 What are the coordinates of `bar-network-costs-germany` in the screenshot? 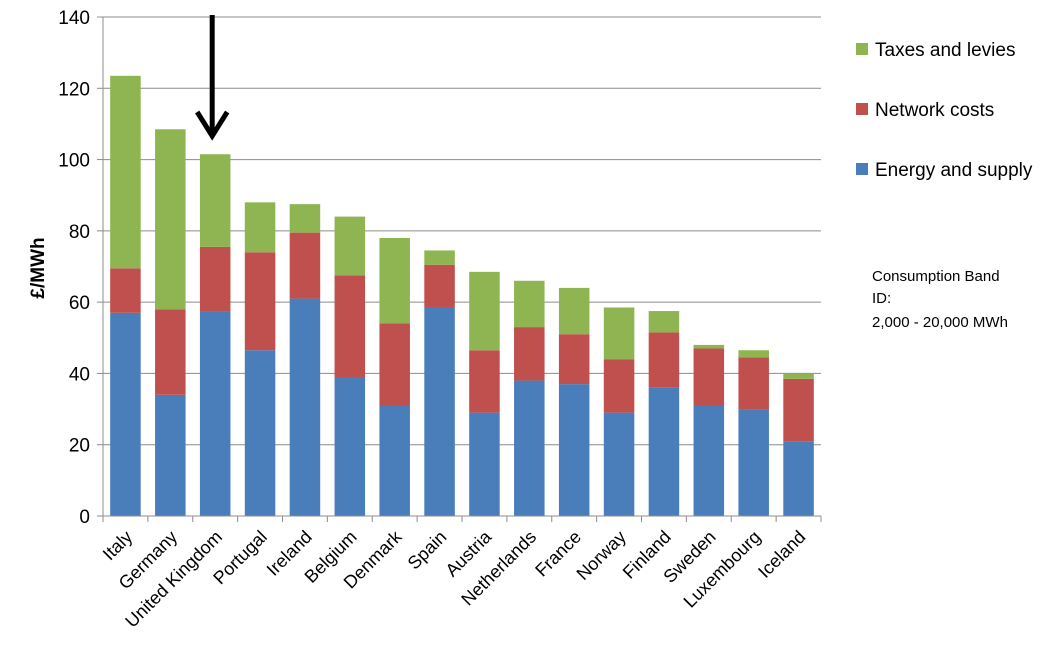 It's located at (170, 352).